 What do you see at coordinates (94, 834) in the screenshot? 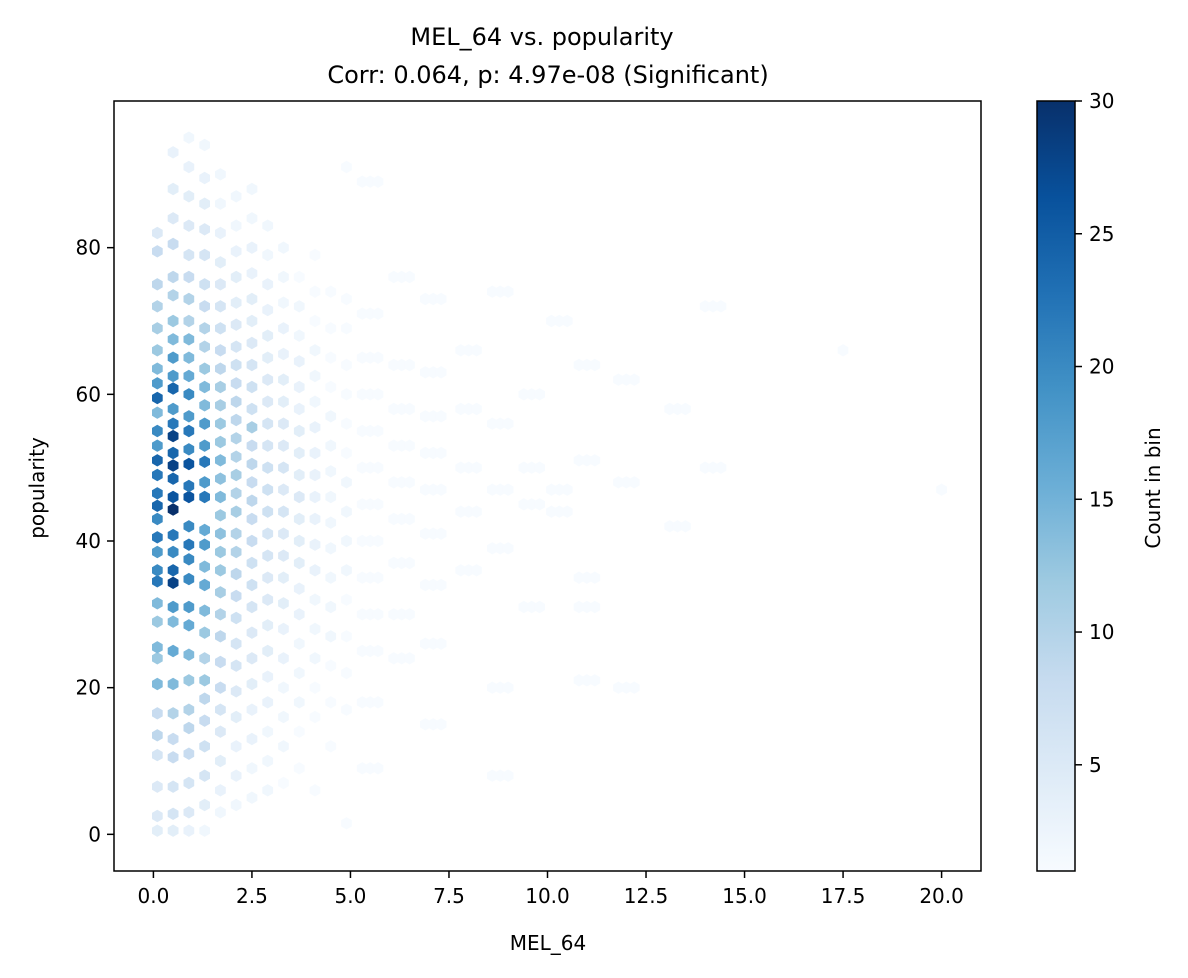
I see `y-tick-label: 0` at bounding box center [94, 834].